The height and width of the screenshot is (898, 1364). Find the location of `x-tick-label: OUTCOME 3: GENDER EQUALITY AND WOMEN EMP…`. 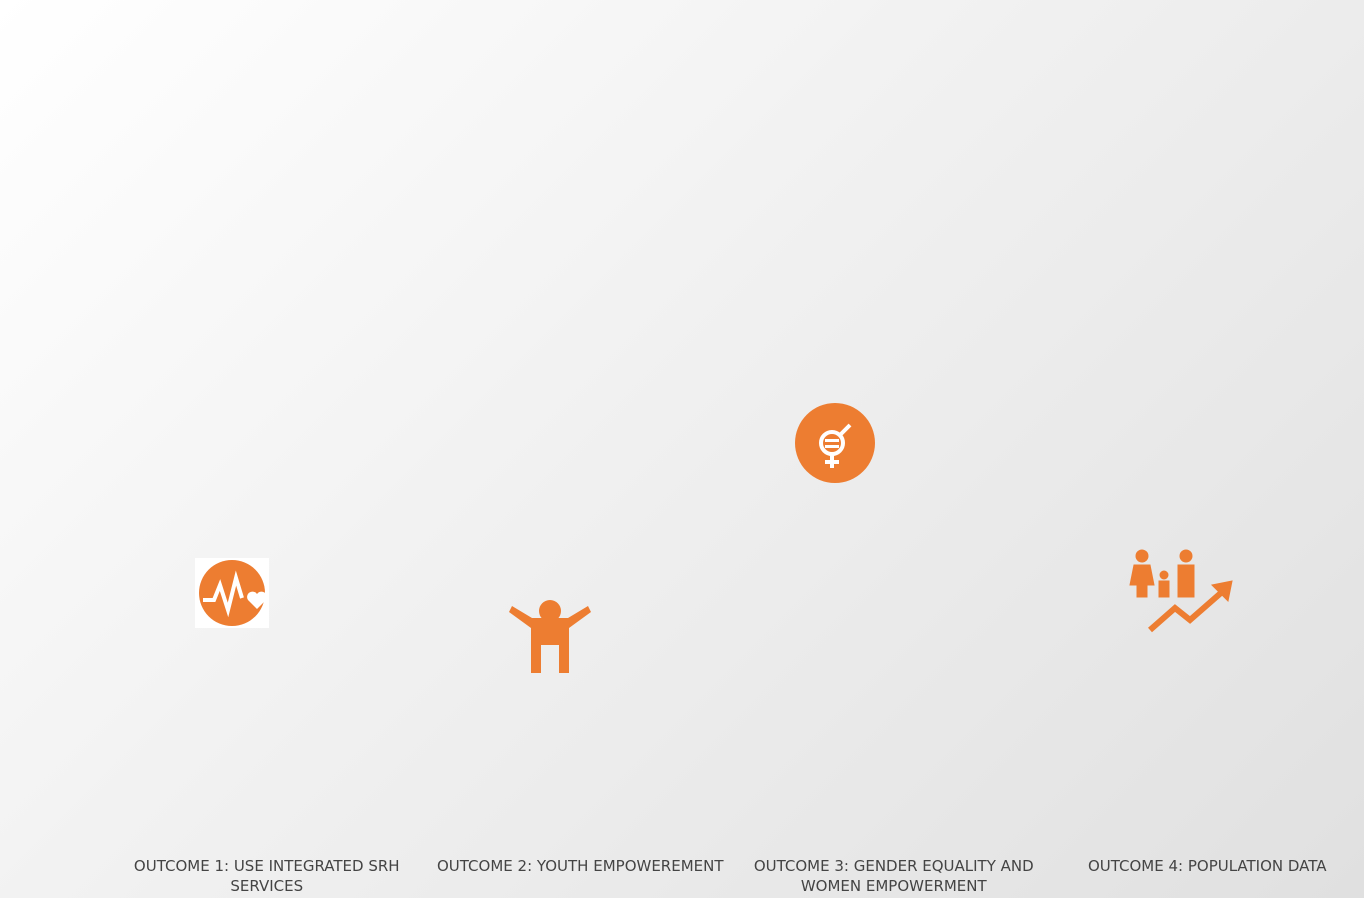

x-tick-label: OUTCOME 3: GENDER EQUALITY AND WOMEN EMP… is located at coordinates (893, 876).